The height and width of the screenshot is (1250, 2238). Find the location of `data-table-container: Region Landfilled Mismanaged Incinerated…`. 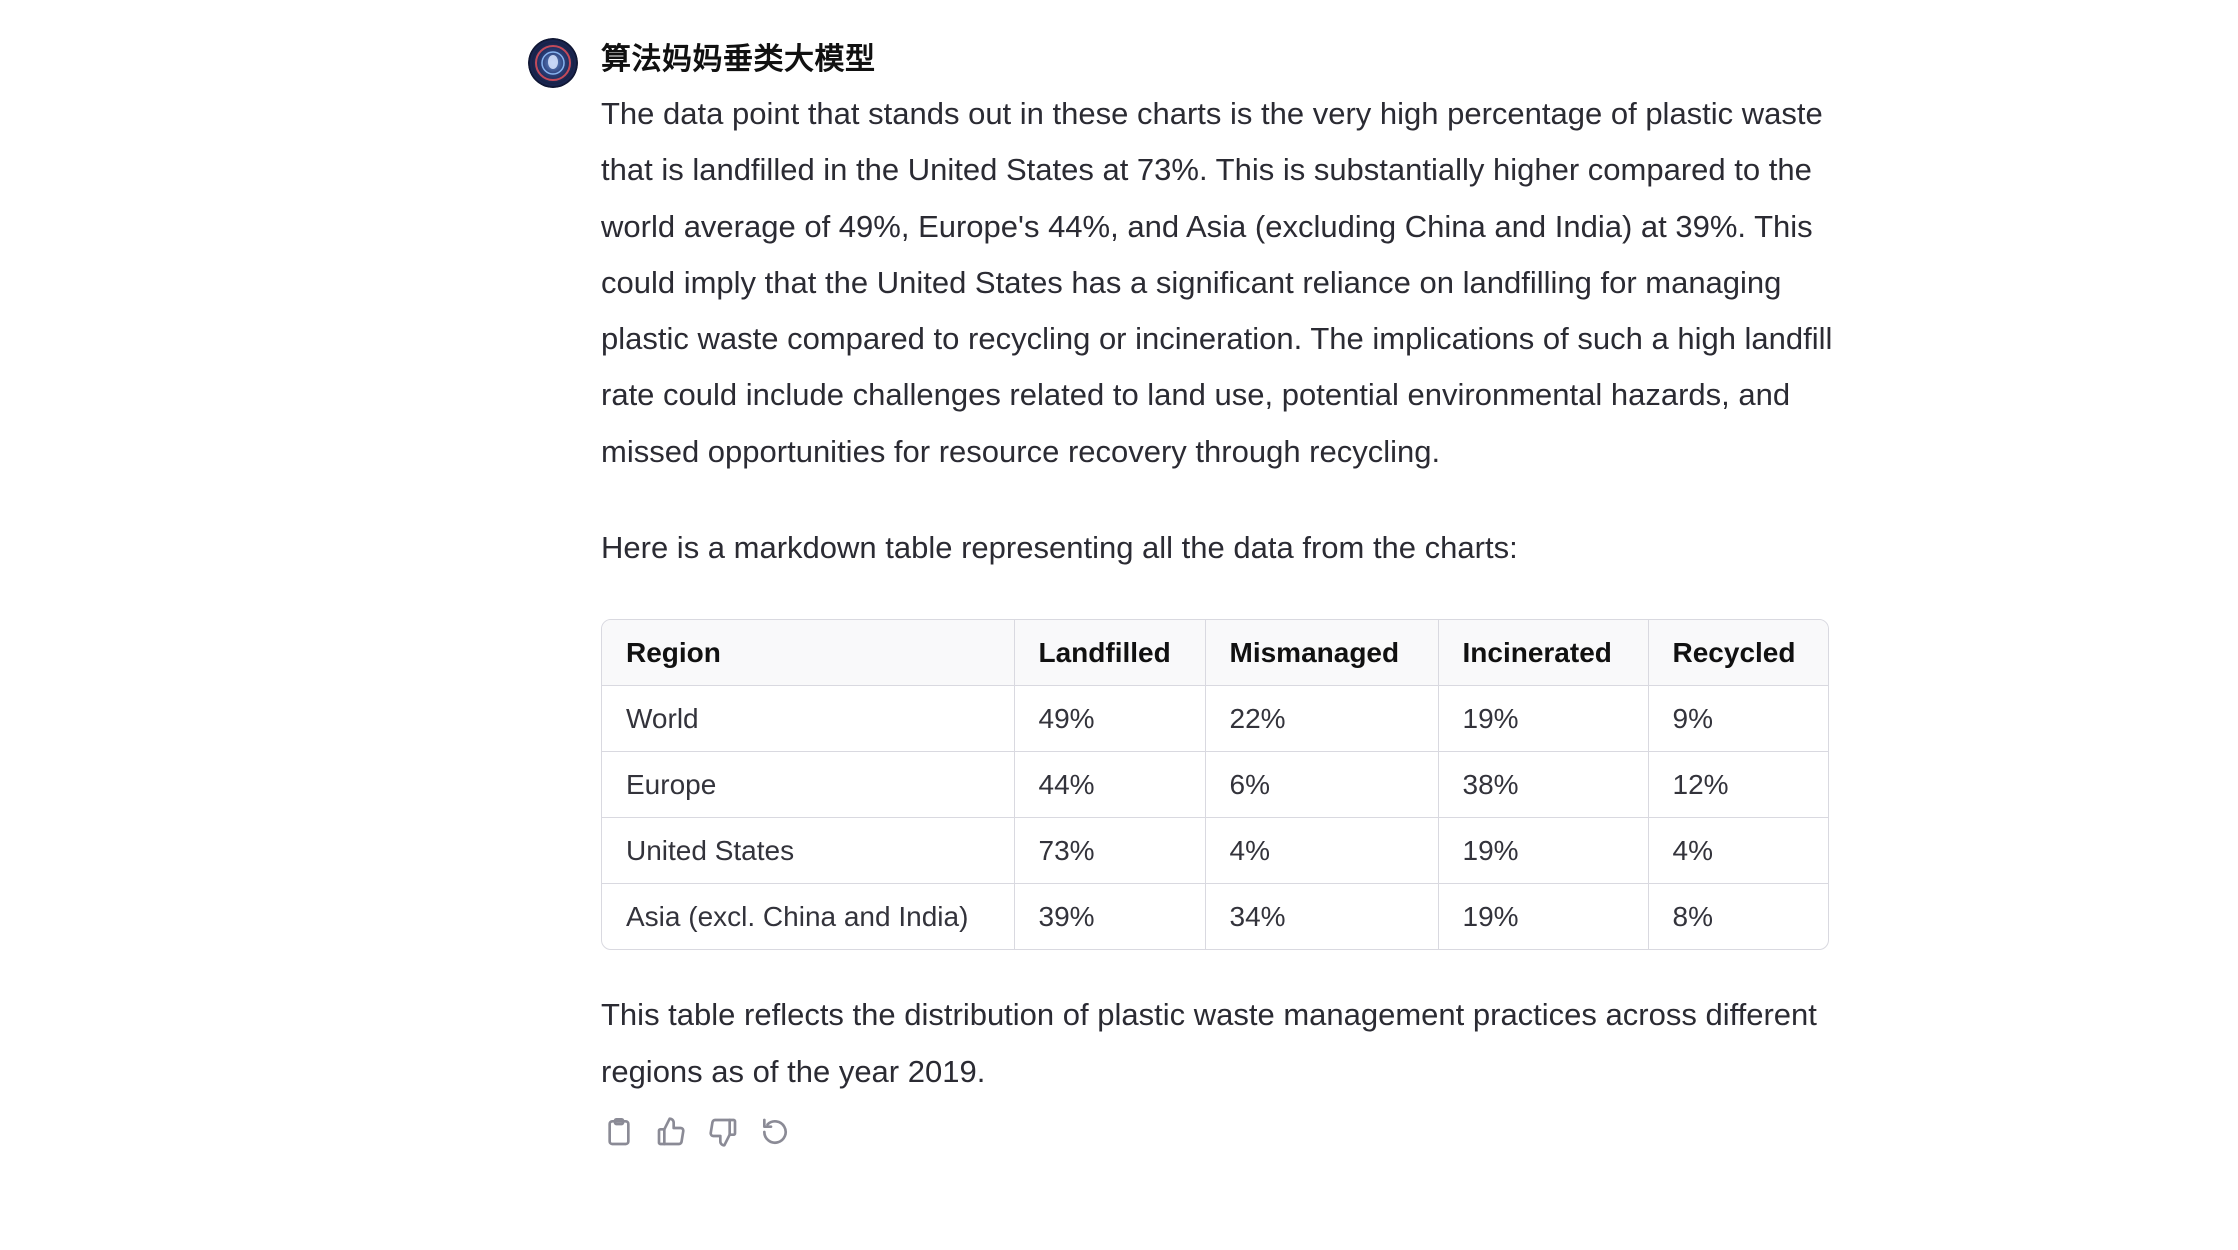

data-table-container: Region Landfilled Mismanaged Incinerated… is located at coordinates (1215, 785).